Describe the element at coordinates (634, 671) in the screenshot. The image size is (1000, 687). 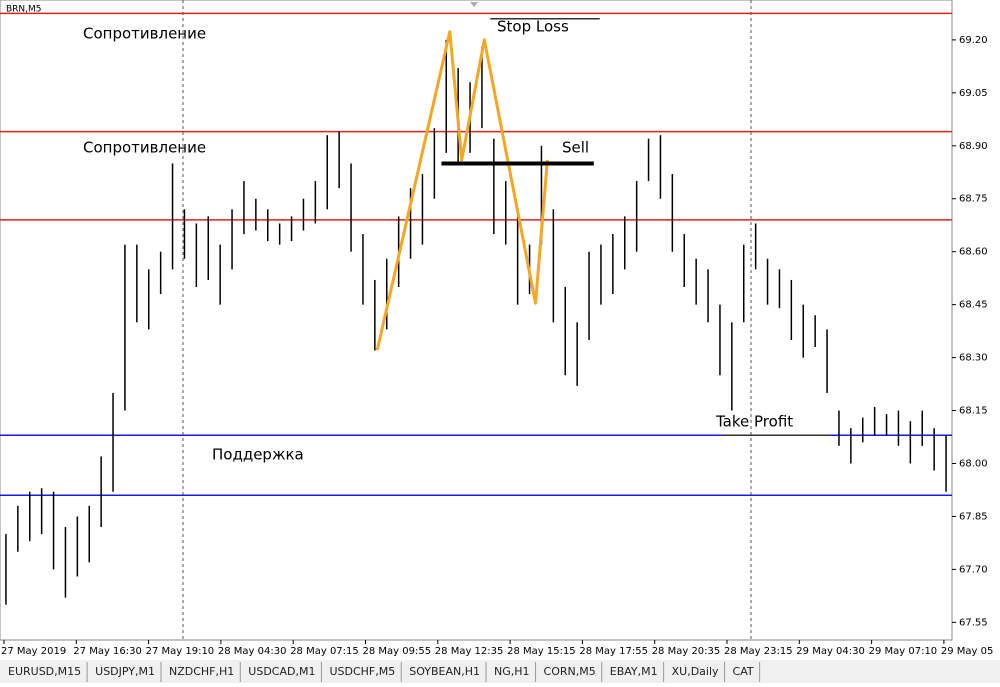
I see `tab: EBAY,M1` at that location.